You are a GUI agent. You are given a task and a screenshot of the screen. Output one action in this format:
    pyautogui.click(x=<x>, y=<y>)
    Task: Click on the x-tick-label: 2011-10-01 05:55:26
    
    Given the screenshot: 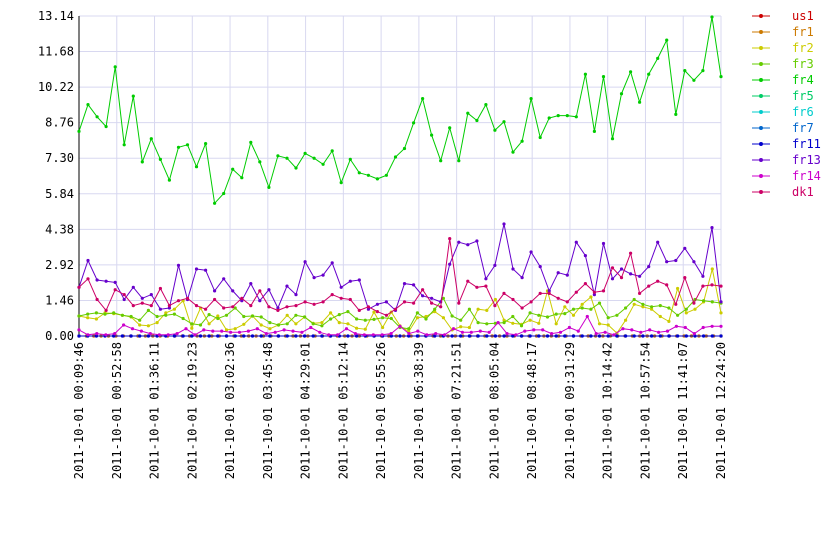 What is the action you would take?
    pyautogui.click(x=381, y=410)
    